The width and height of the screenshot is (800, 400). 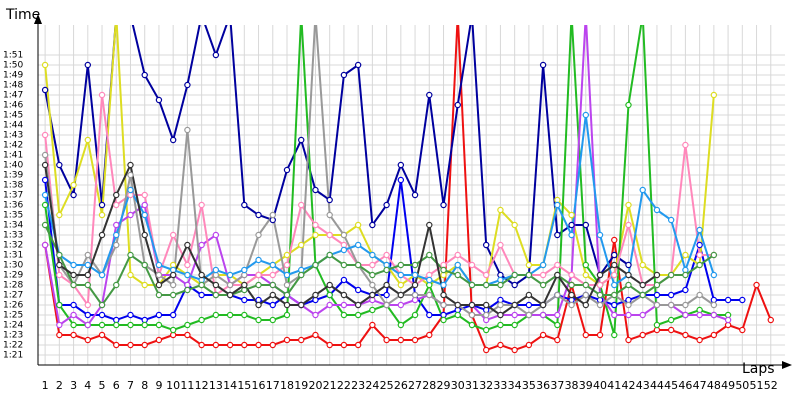 I want to click on y-tick-label: 1:43, so click(x=13, y=136).